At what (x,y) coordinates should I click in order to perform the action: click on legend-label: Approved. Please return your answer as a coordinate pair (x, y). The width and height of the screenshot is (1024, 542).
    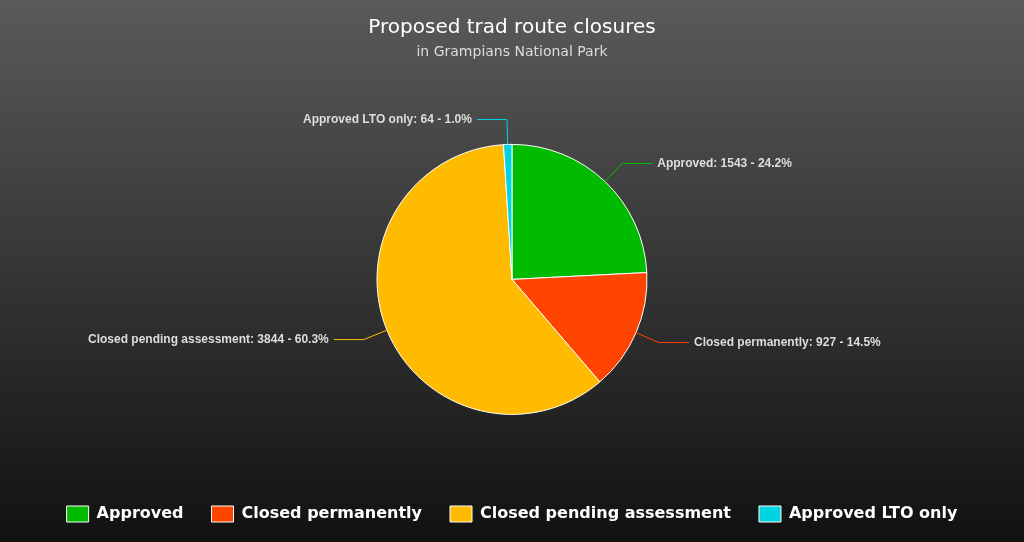
    Looking at the image, I should click on (140, 513).